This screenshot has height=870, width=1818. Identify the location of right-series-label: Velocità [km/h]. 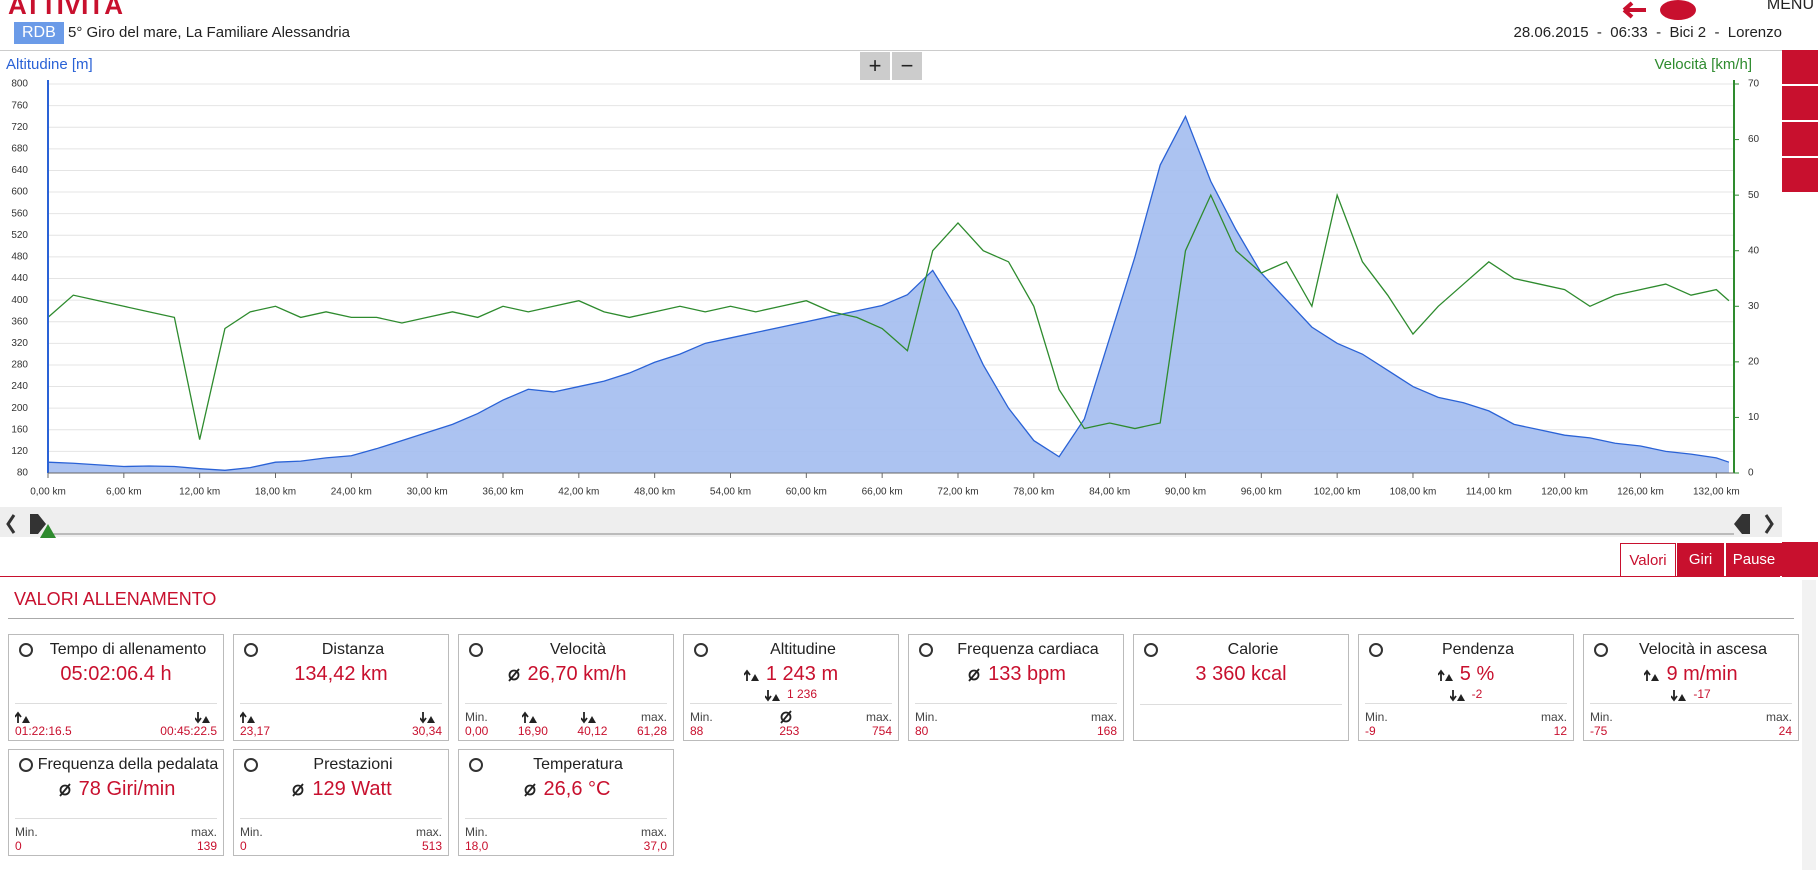
(1703, 64).